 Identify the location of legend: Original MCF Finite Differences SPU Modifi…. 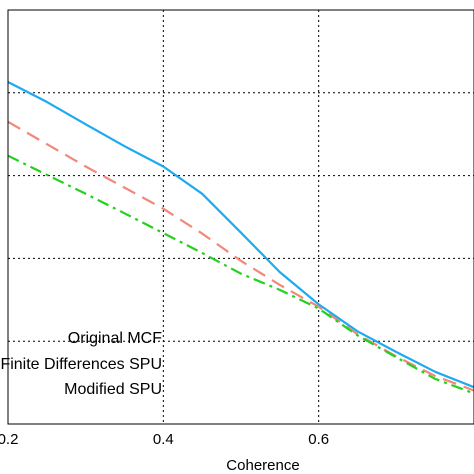
(81, 364).